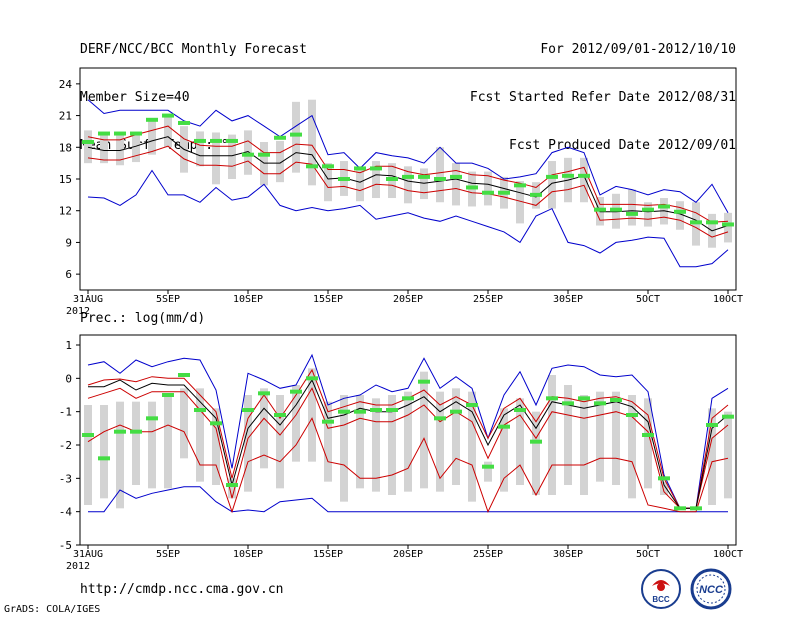 This screenshot has width=800, height=618. Describe the element at coordinates (65, 545) in the screenshot. I see `y-tick-label: -5` at that location.